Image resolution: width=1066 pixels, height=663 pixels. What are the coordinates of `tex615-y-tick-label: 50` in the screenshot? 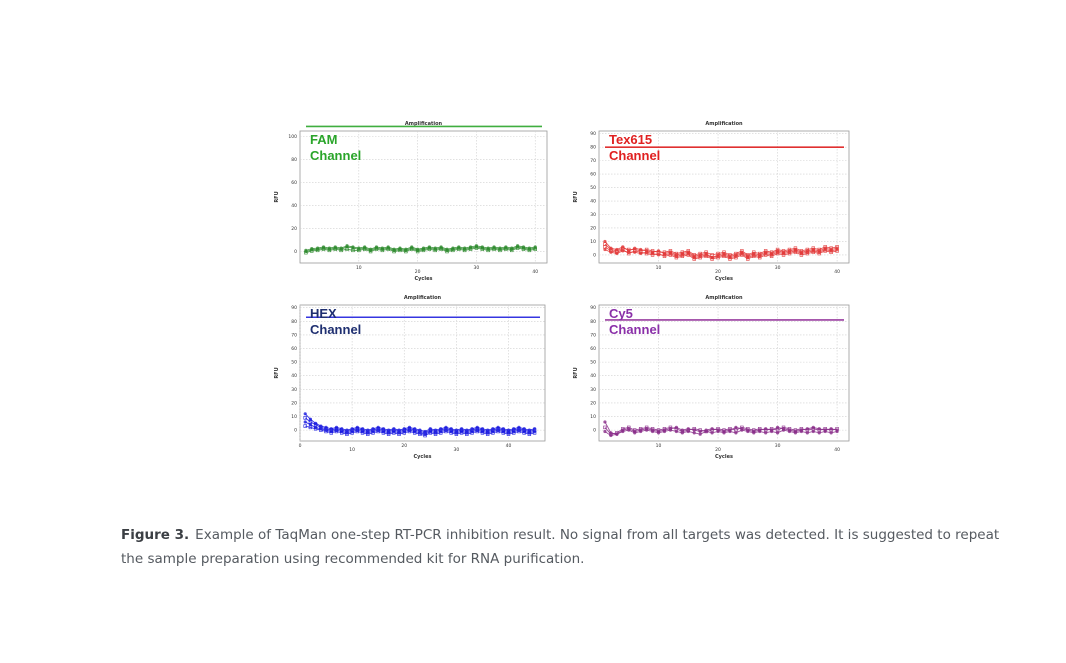 It's located at (593, 188).